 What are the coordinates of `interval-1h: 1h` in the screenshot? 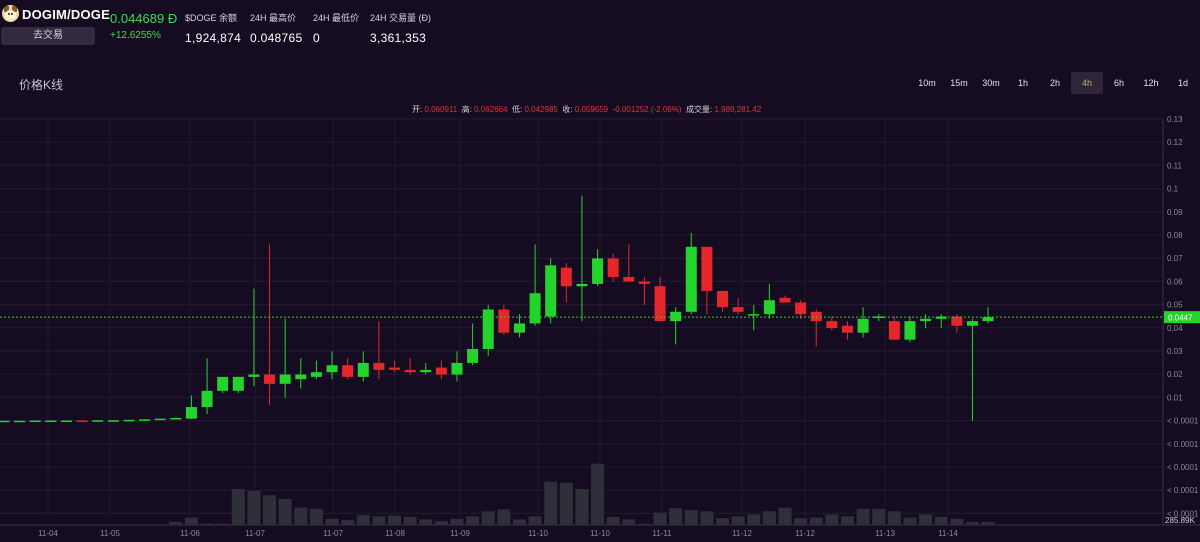 It's located at (1022, 83).